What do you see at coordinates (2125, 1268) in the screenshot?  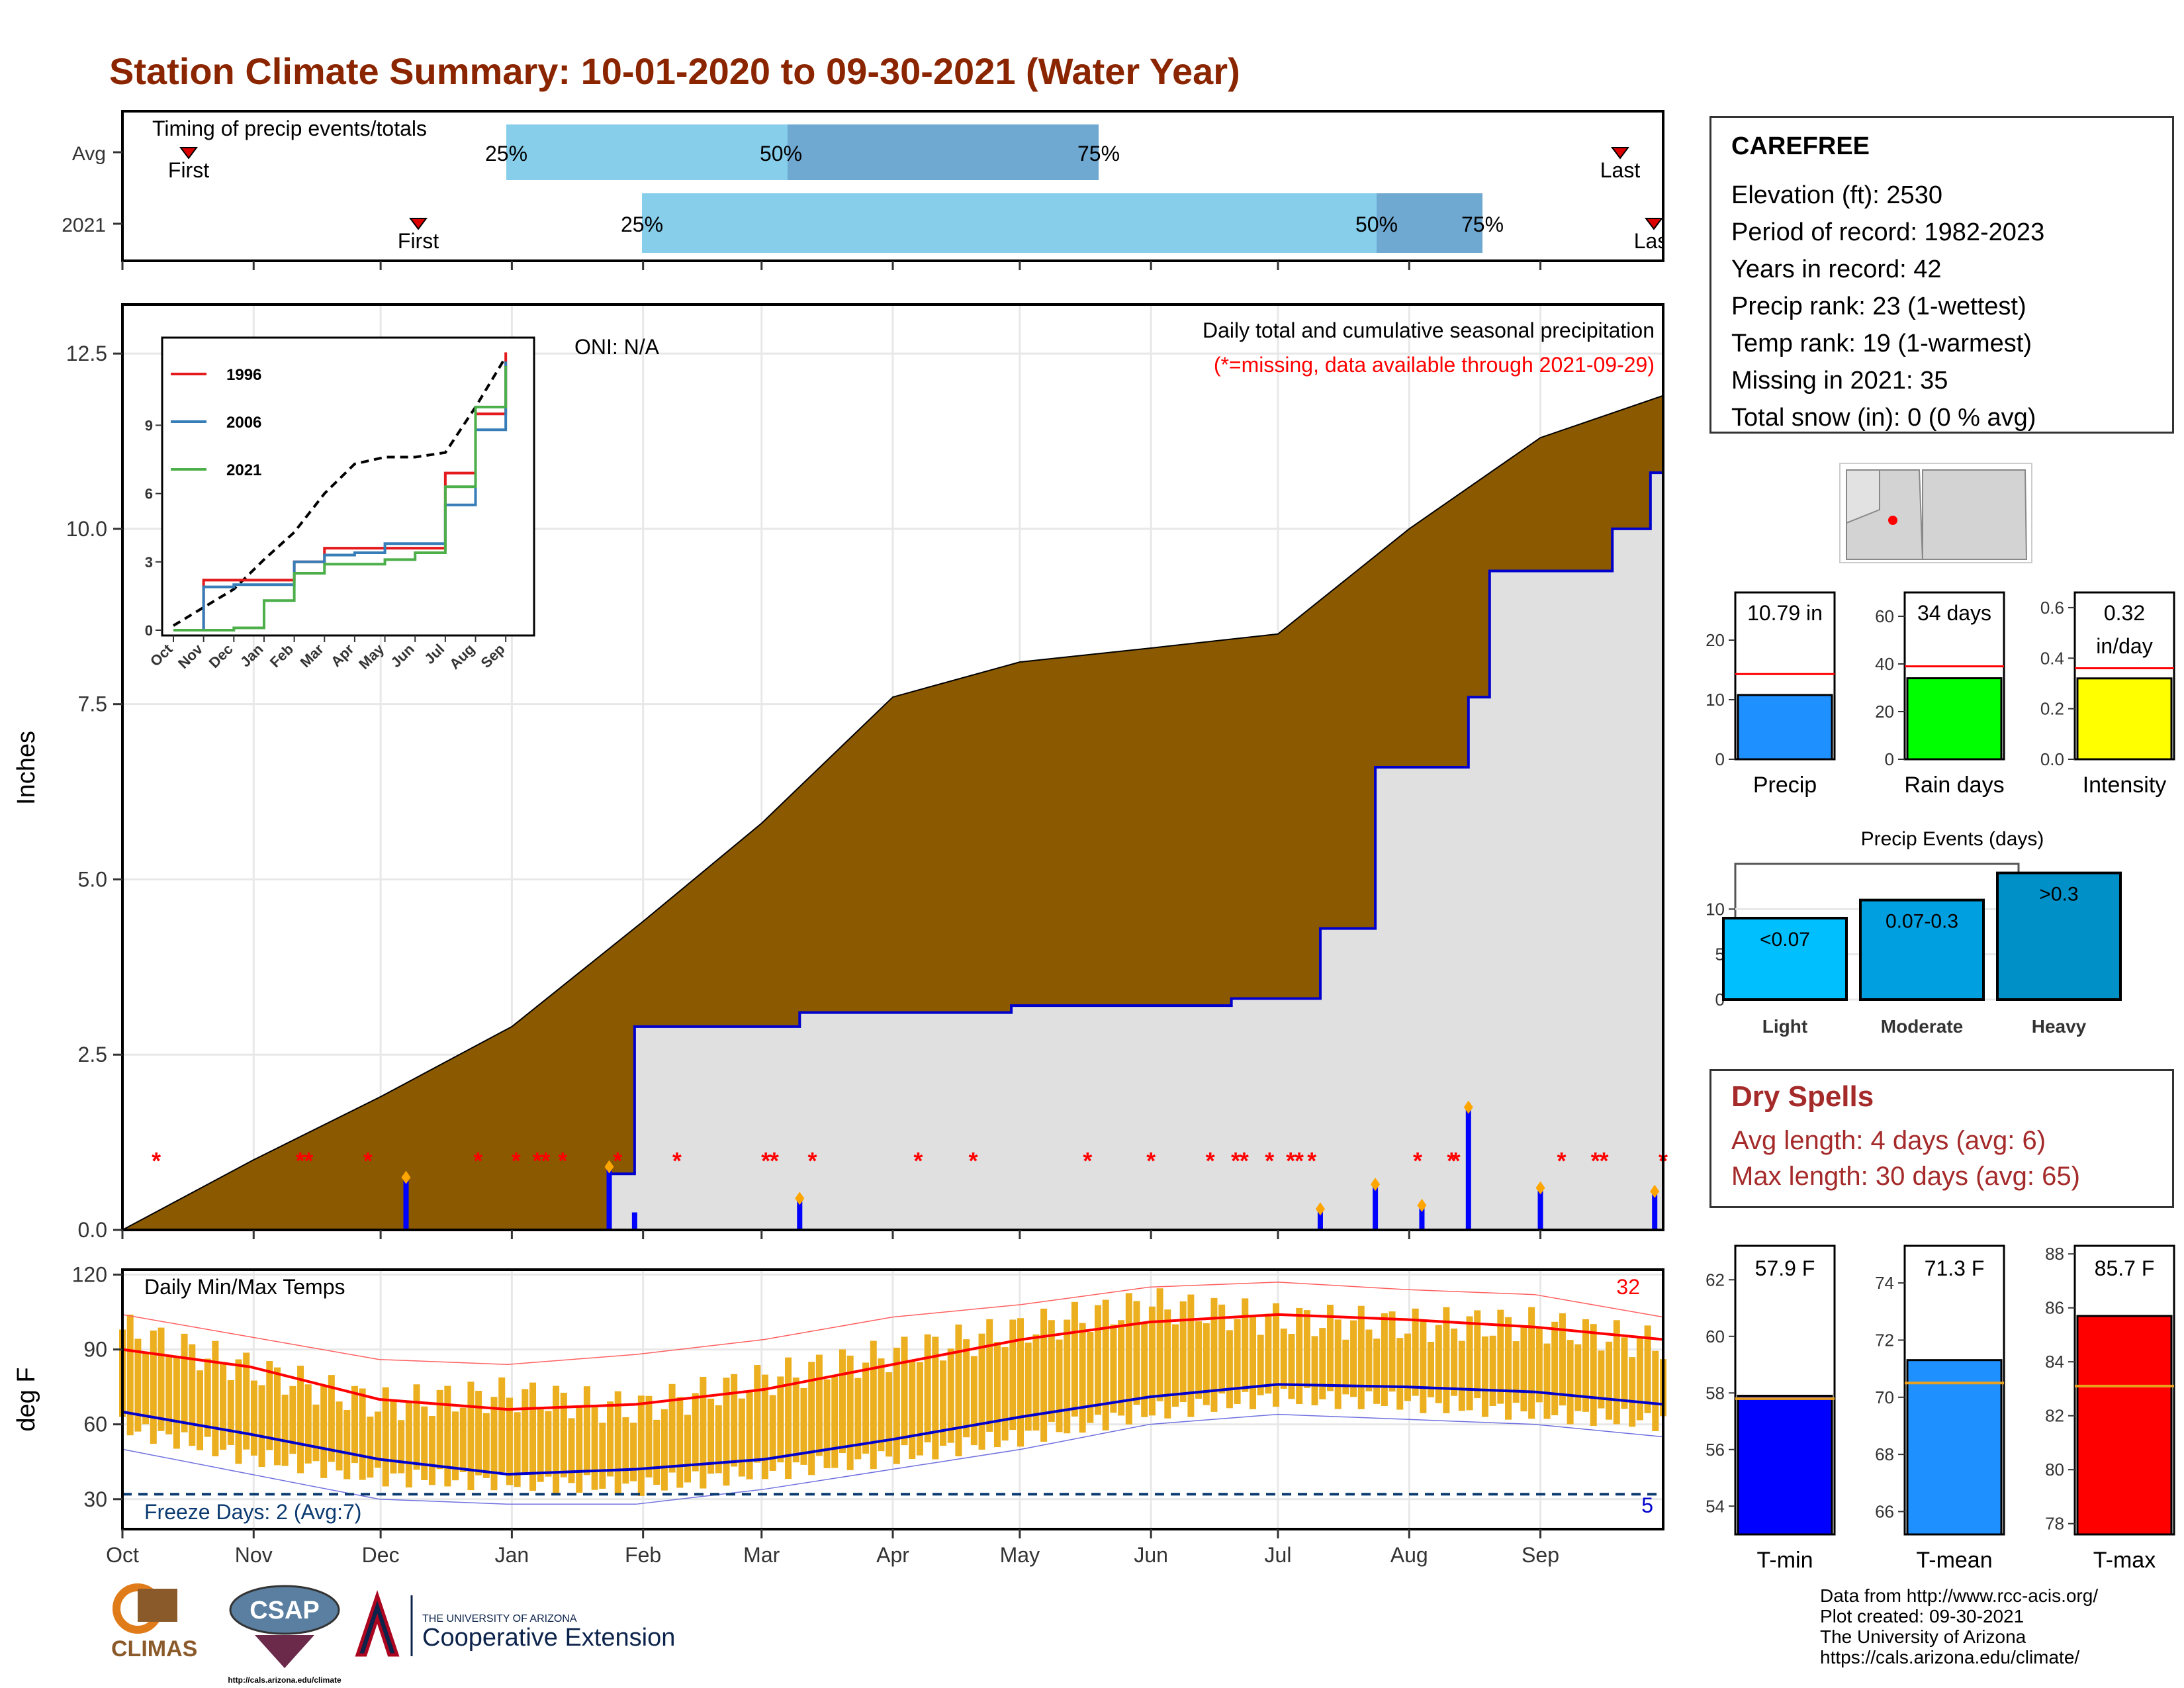 I see `temp-bar-value: 85.7 F` at bounding box center [2125, 1268].